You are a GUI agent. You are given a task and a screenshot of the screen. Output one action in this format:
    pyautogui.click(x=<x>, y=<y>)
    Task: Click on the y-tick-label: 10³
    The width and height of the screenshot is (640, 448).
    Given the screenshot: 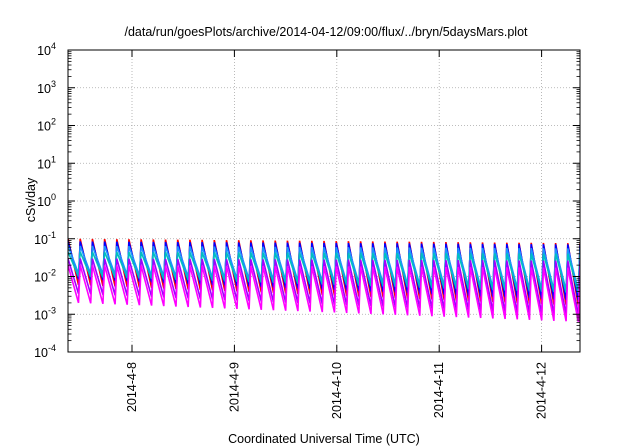 What is the action you would take?
    pyautogui.click(x=46, y=87)
    